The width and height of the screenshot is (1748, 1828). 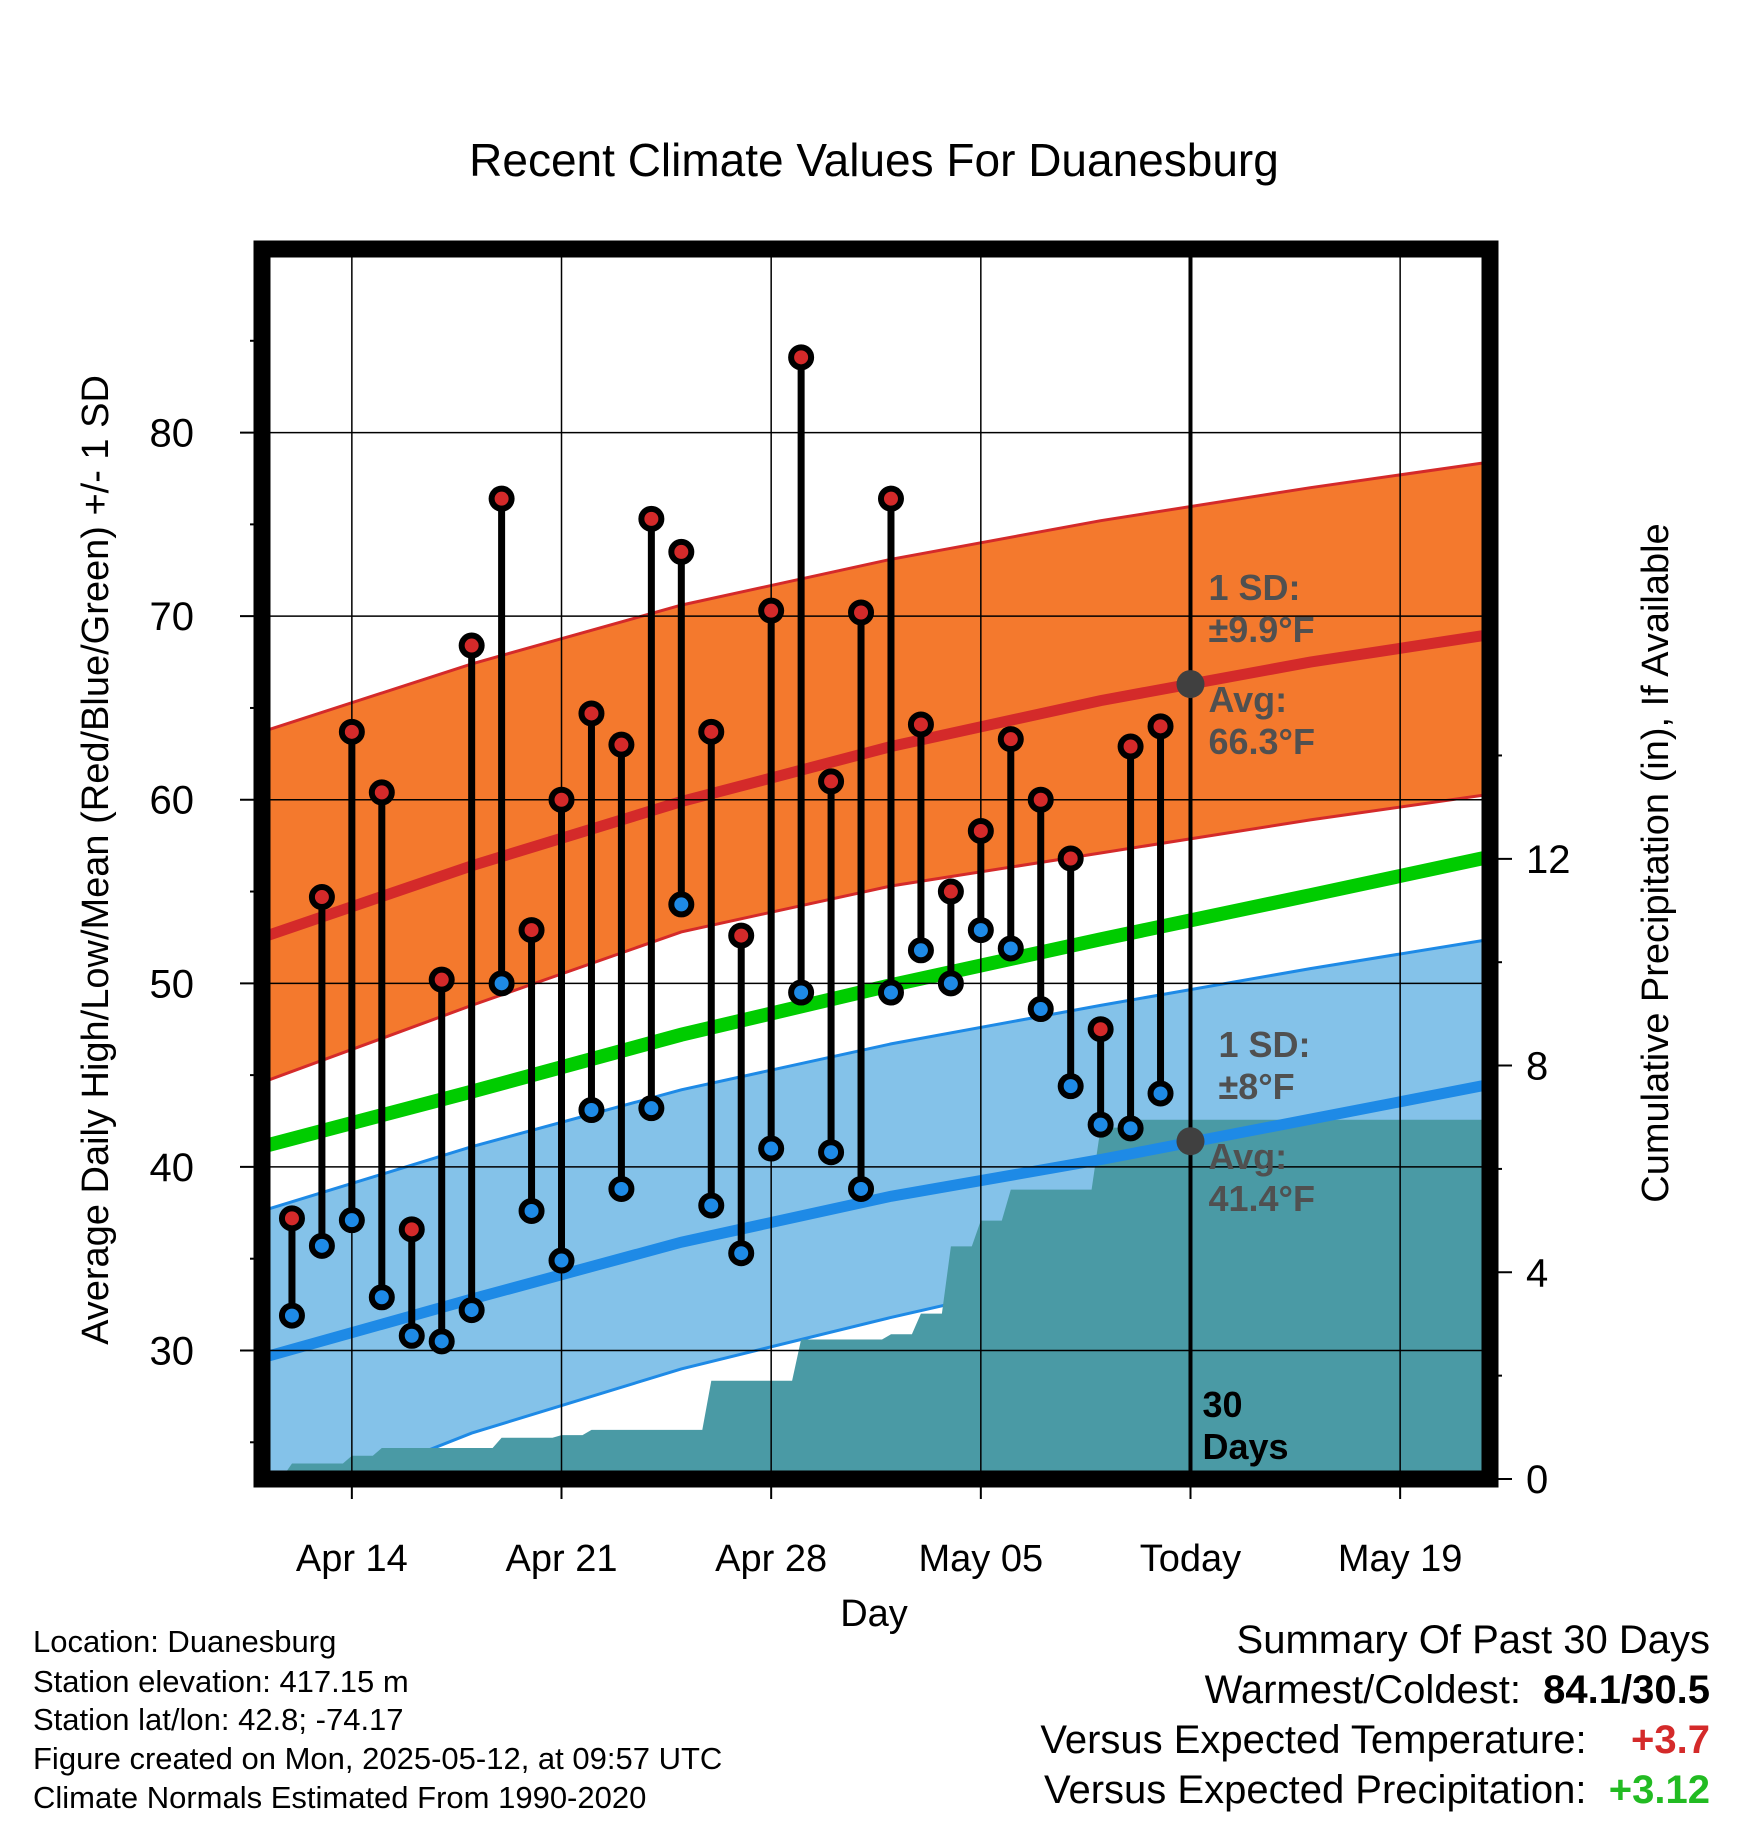 I want to click on cumulative-precip-area, so click(x=876, y=1299).